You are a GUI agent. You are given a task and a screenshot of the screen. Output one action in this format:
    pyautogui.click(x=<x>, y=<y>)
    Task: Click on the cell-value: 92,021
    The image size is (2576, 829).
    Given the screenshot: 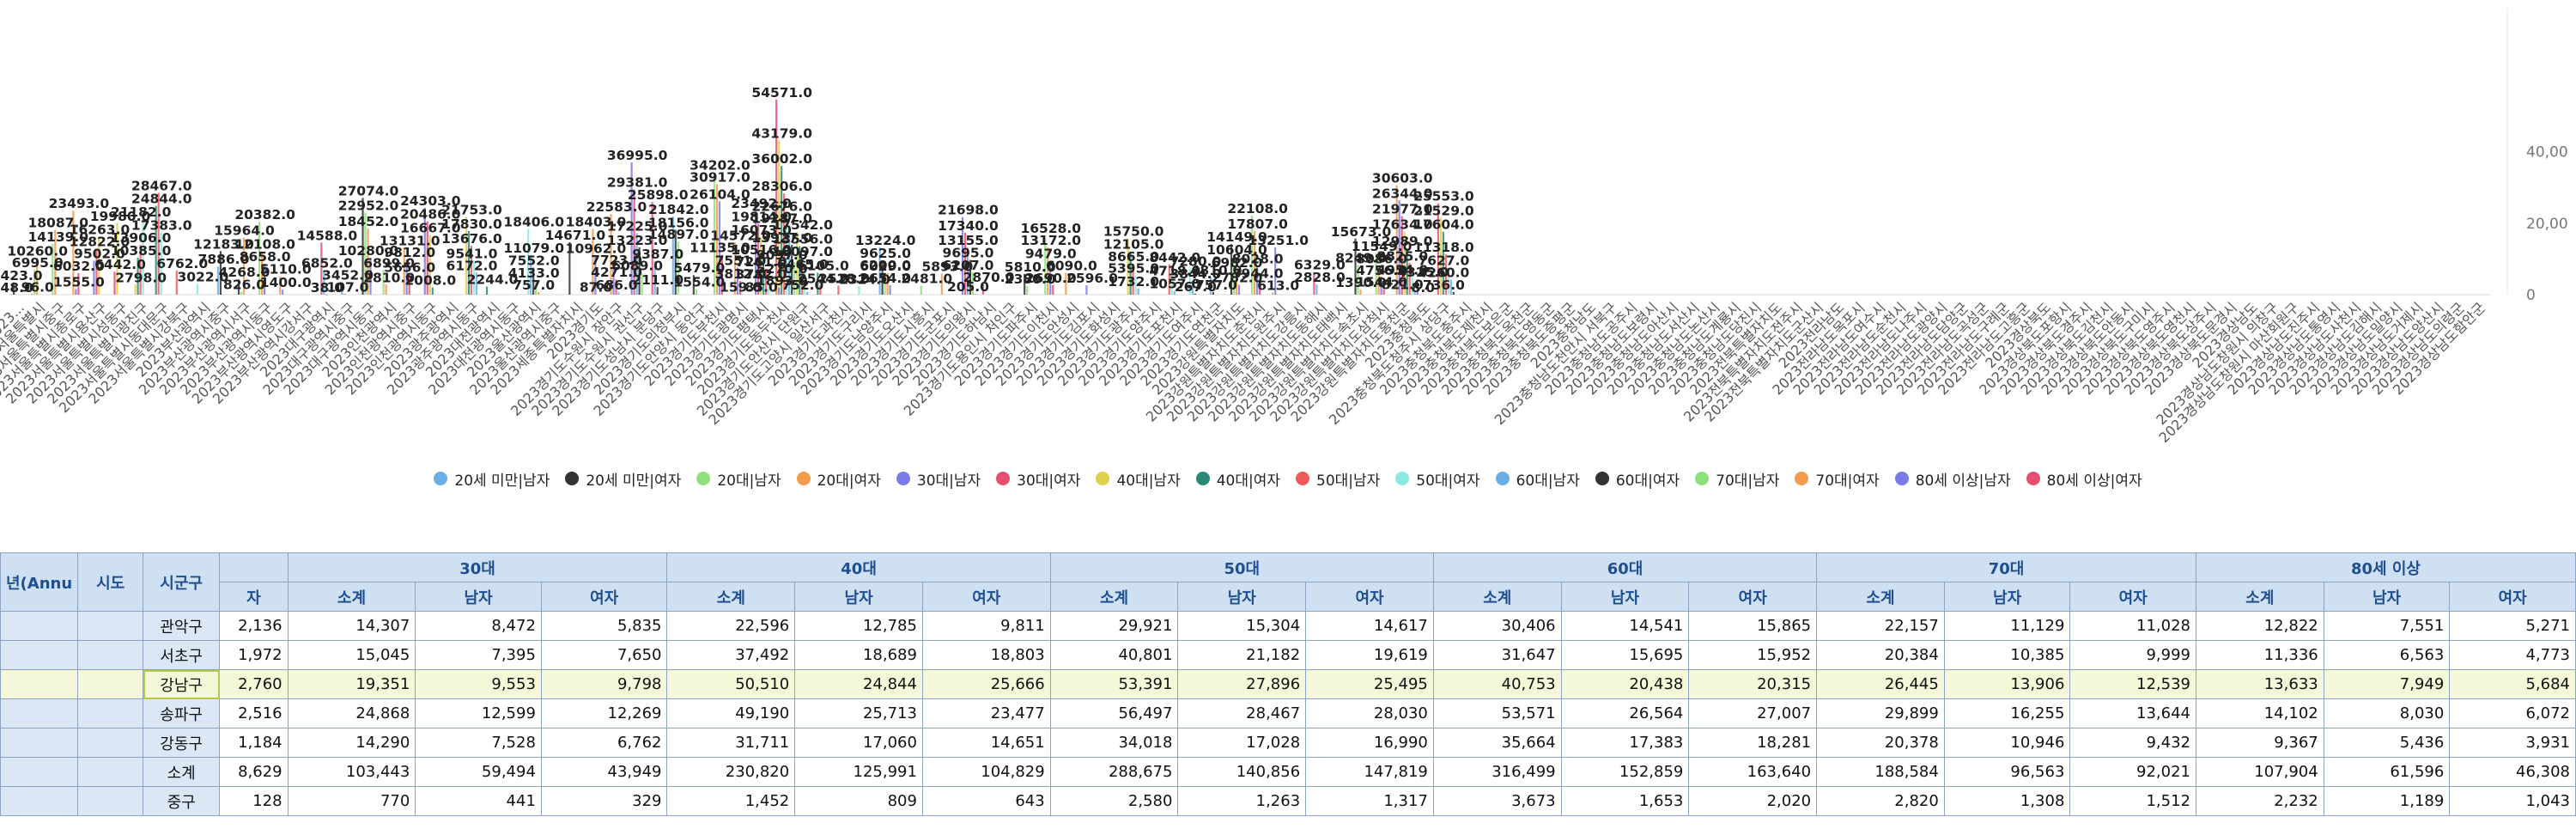 What is the action you would take?
    pyautogui.click(x=2133, y=772)
    